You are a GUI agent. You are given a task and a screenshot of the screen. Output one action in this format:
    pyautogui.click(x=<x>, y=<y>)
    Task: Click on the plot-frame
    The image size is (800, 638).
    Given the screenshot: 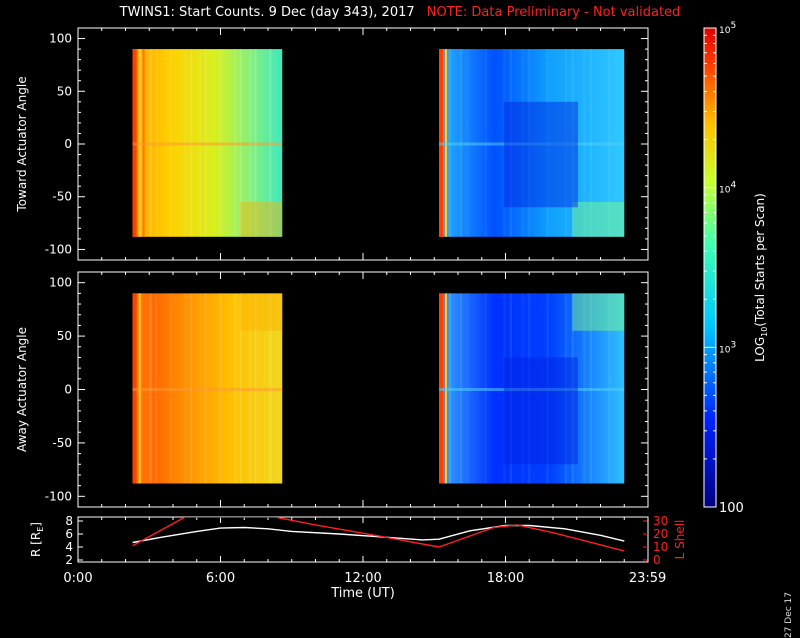 What is the action you would take?
    pyautogui.click(x=363, y=539)
    